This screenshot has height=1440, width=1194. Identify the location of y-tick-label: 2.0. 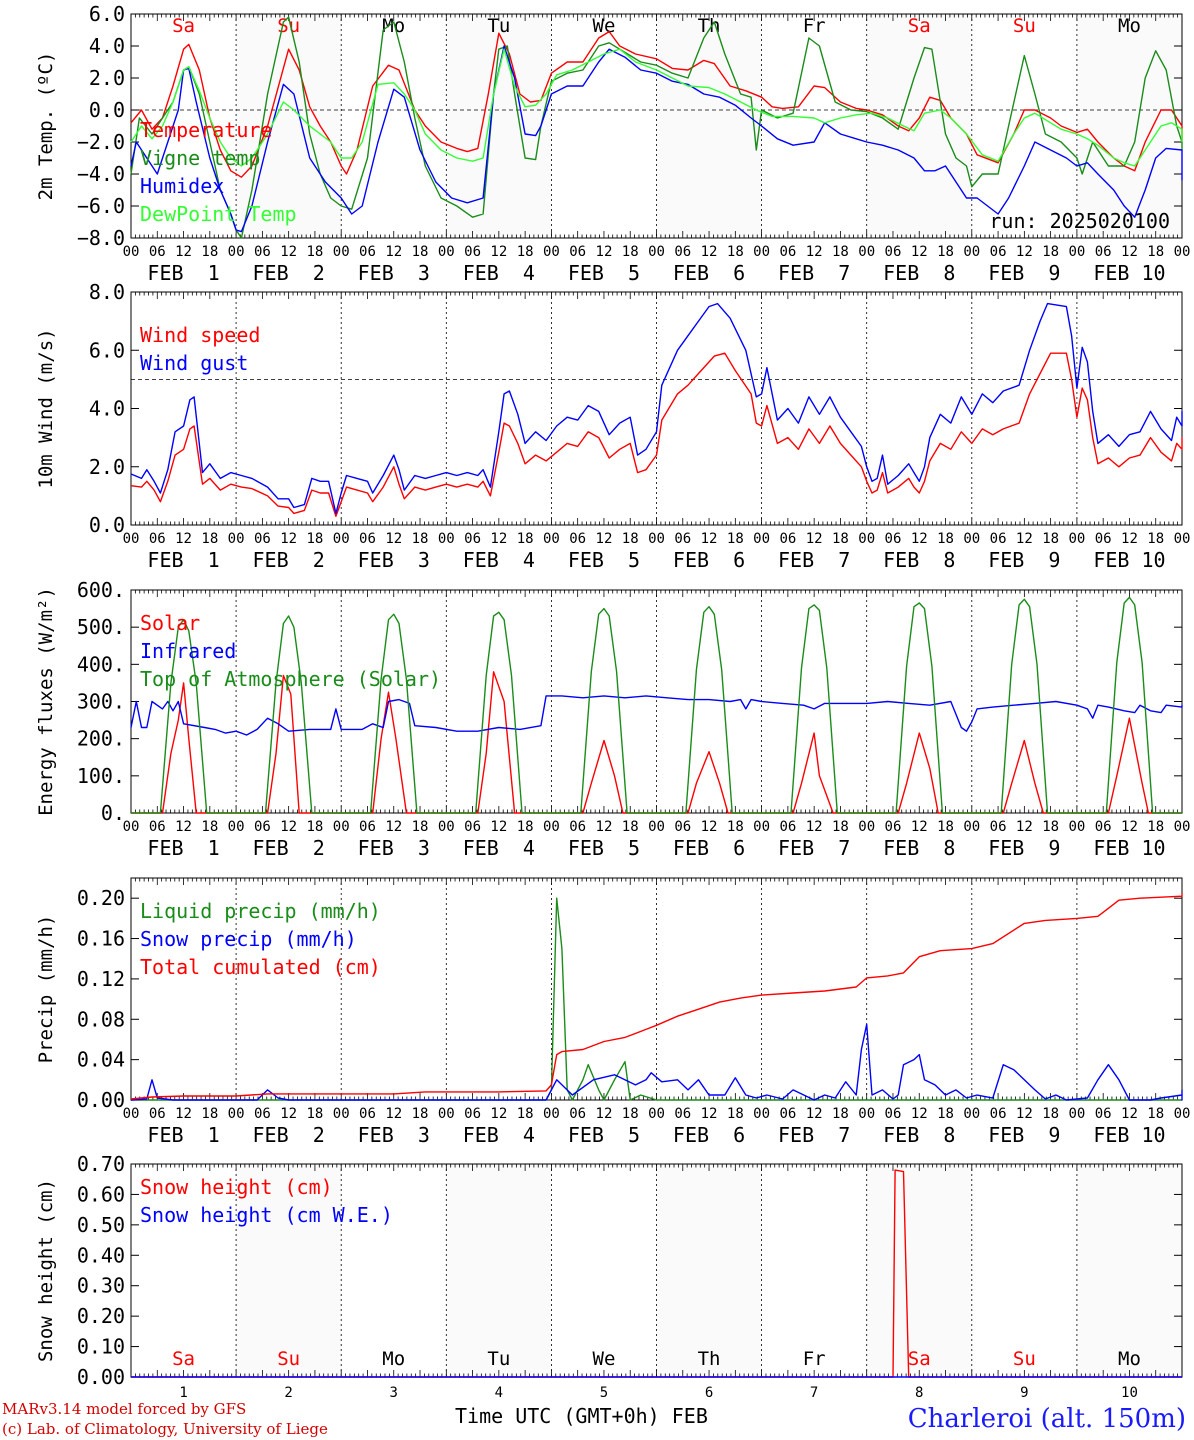
(107, 467).